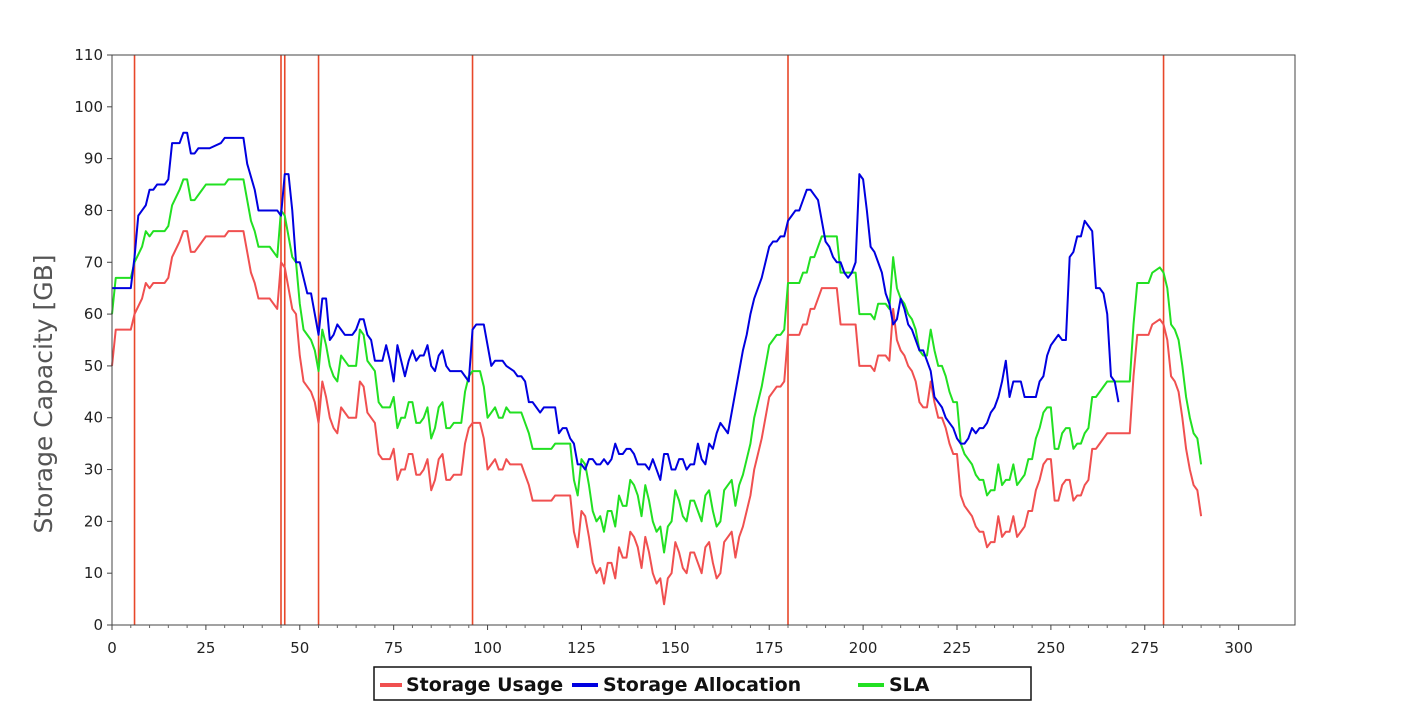 The image size is (1406, 703). I want to click on x-axis: 0 25 50 75 100 125 150 175 200 225 250 275 300, so click(680, 641).